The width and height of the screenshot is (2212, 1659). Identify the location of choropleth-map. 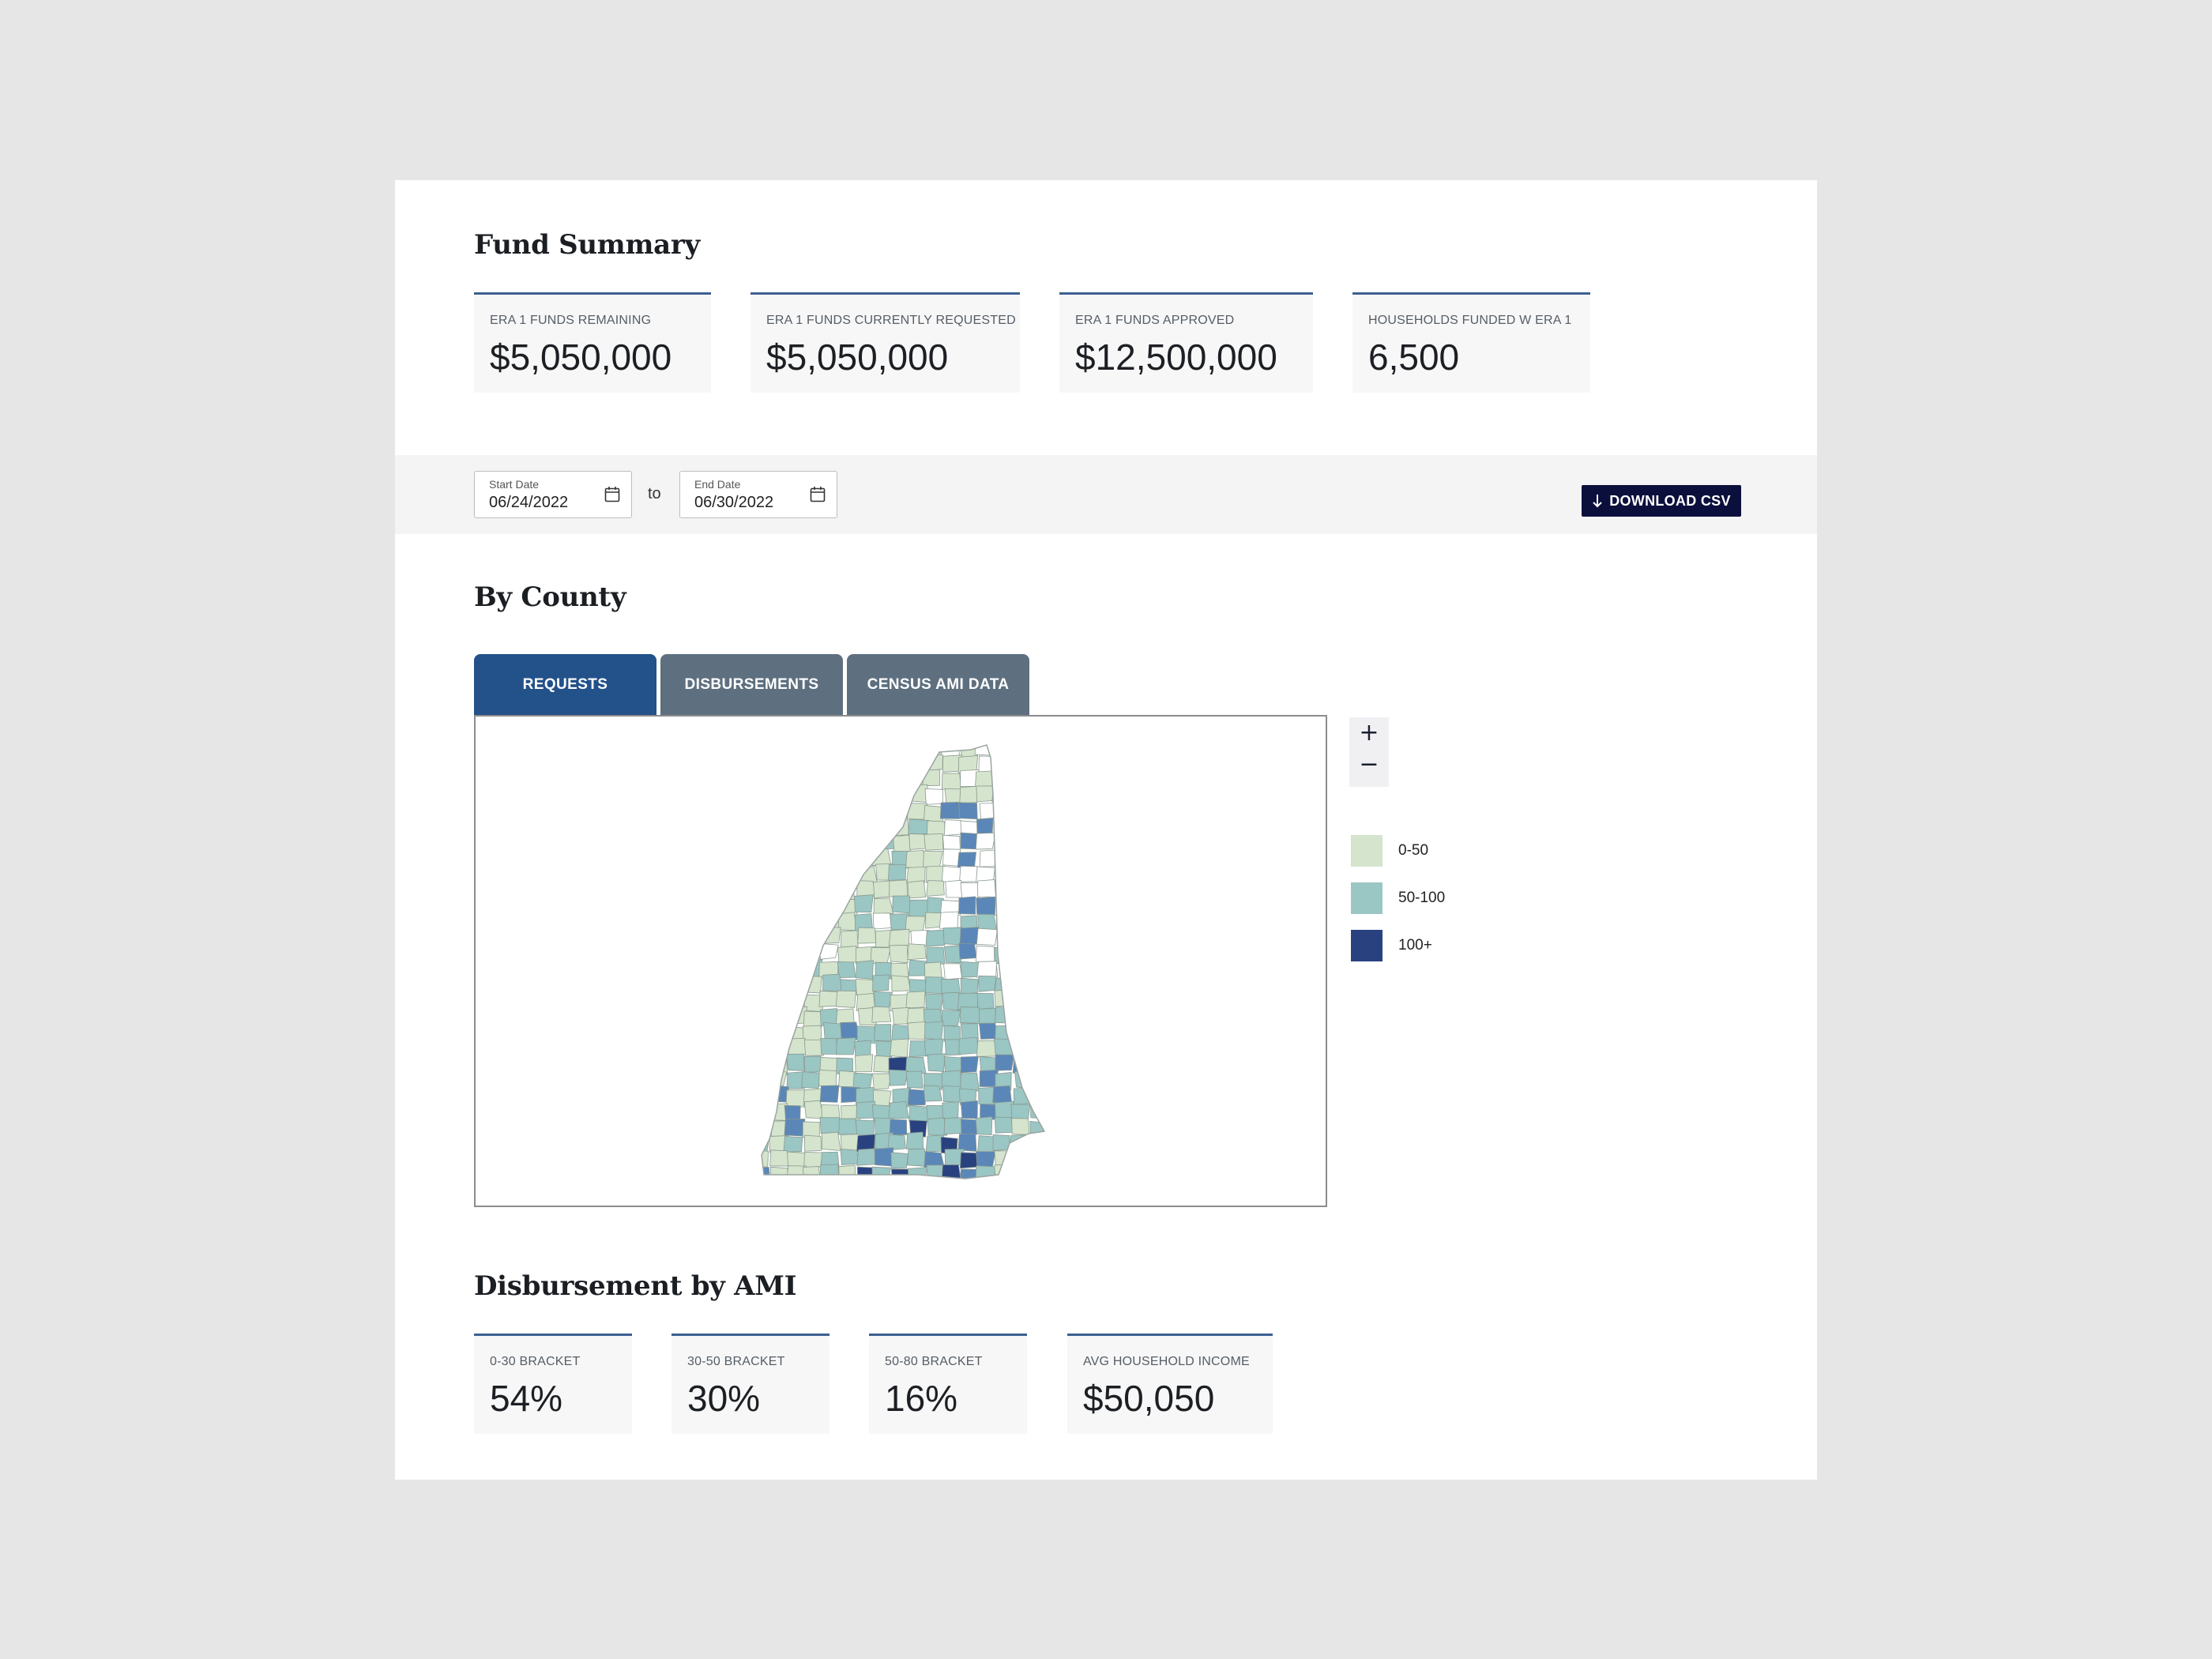
(901, 962).